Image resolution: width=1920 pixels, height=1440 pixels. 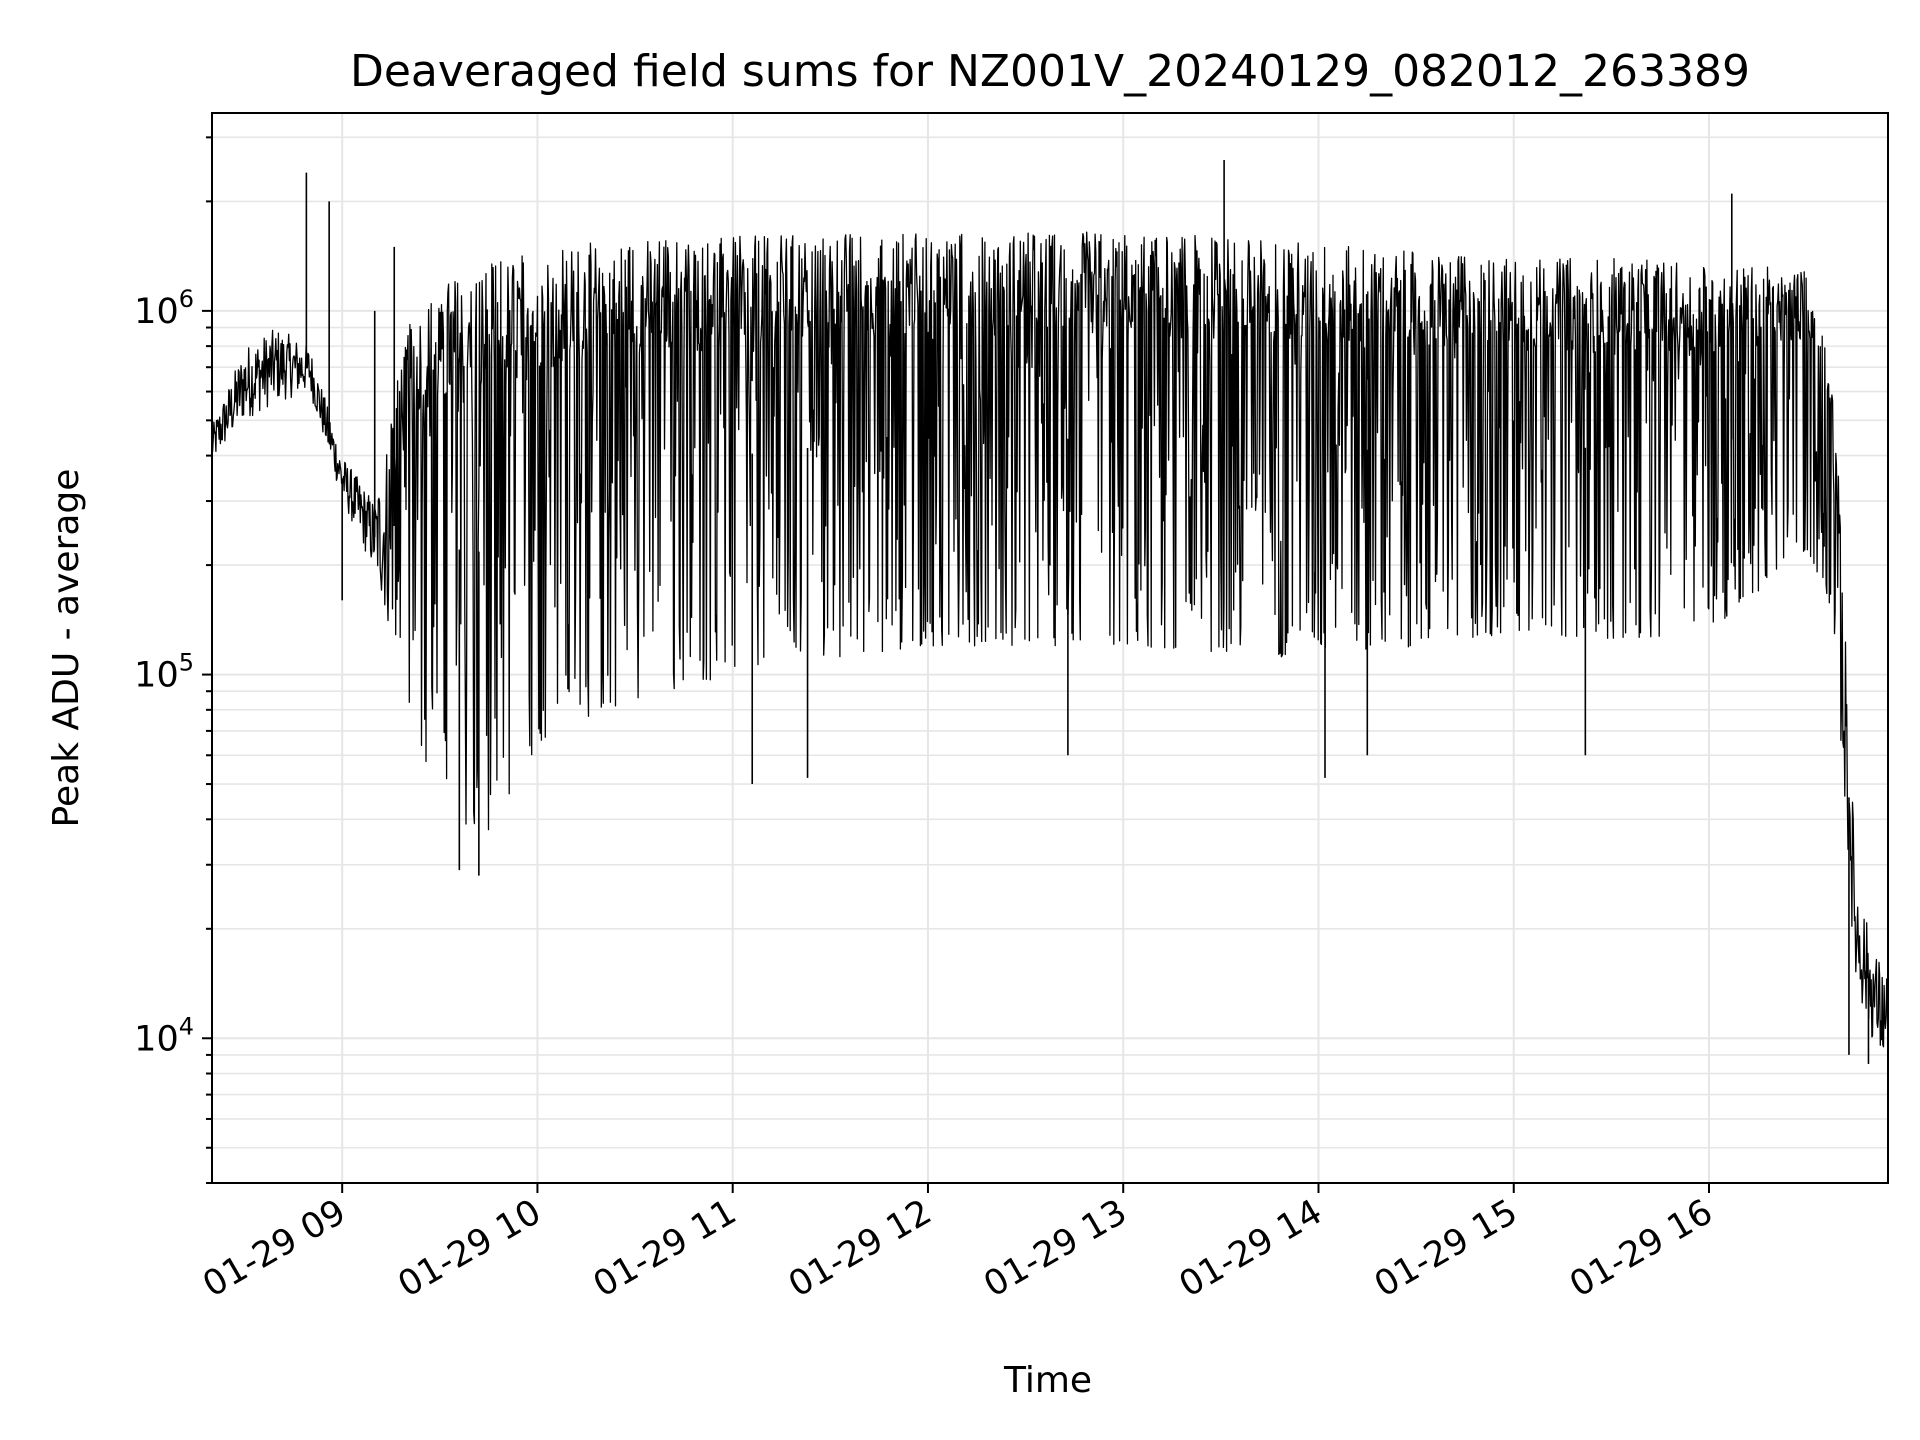 I want to click on y-tick-label-exponent: 5, so click(x=186, y=663).